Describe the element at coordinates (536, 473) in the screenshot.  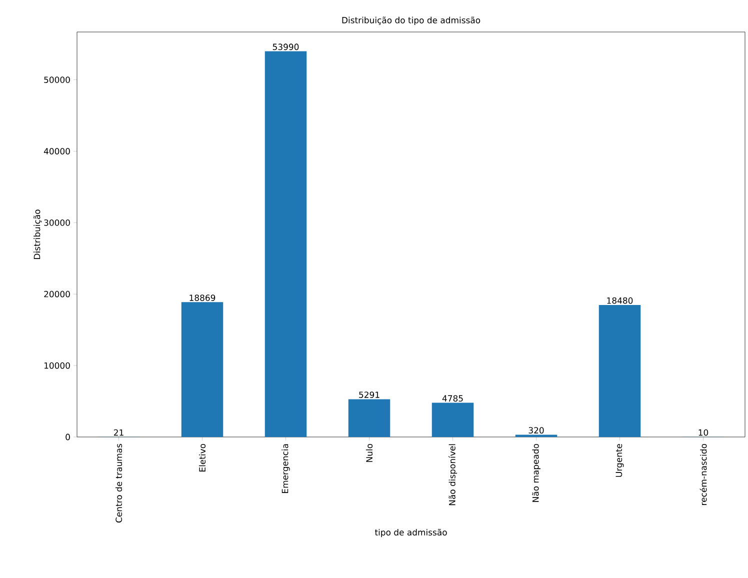
I see `x-tick-label: Não mapeado` at that location.